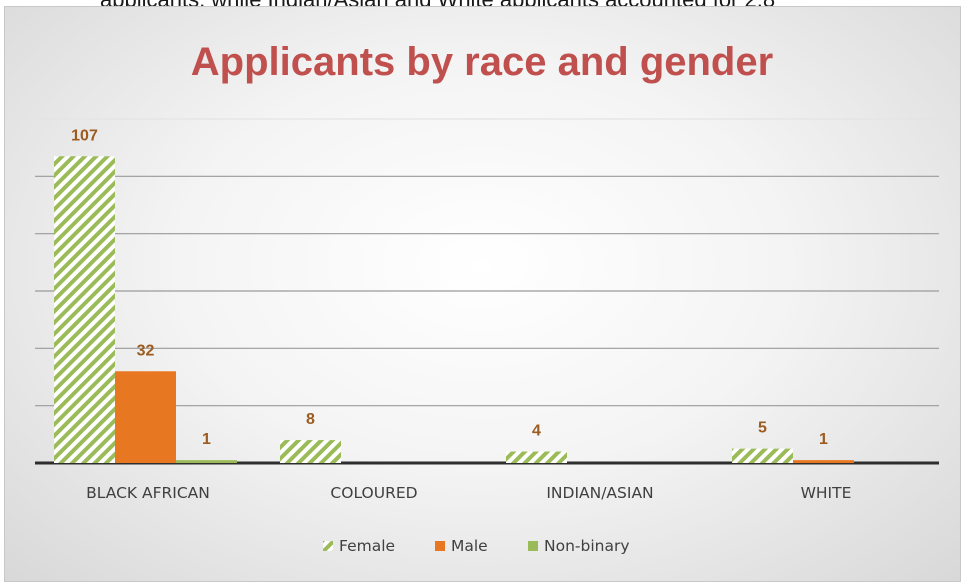 This screenshot has height=583, width=965. What do you see at coordinates (823, 461) in the screenshot?
I see `bar-male-white` at bounding box center [823, 461].